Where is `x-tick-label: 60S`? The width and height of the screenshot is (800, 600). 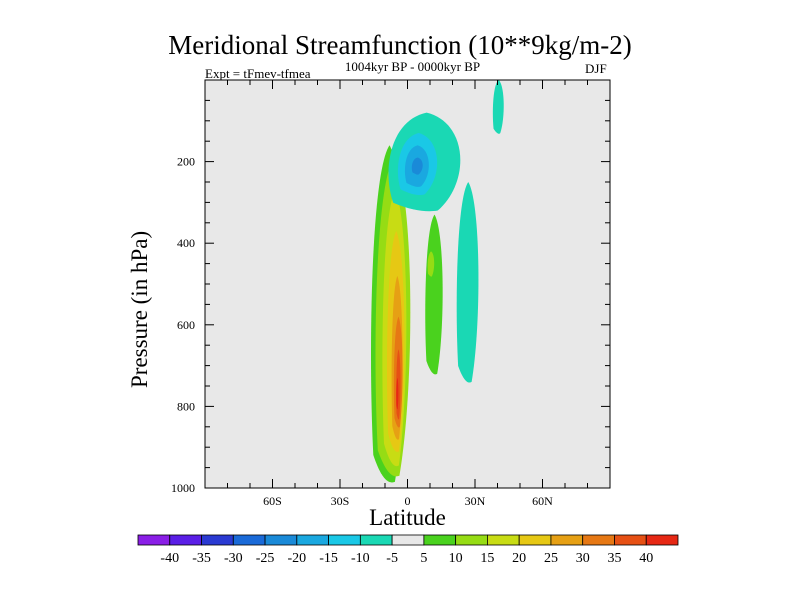 x-tick-label: 60S is located at coordinates (272, 501).